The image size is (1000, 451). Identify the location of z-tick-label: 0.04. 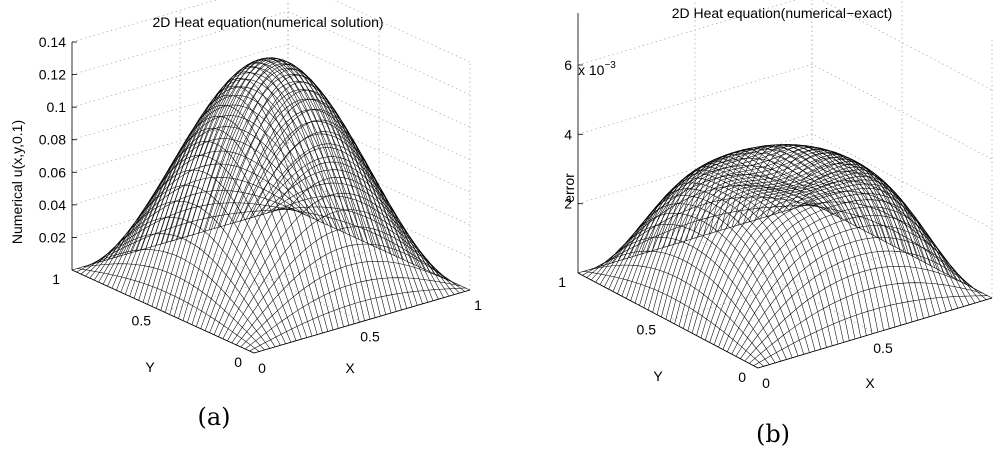
(52, 205).